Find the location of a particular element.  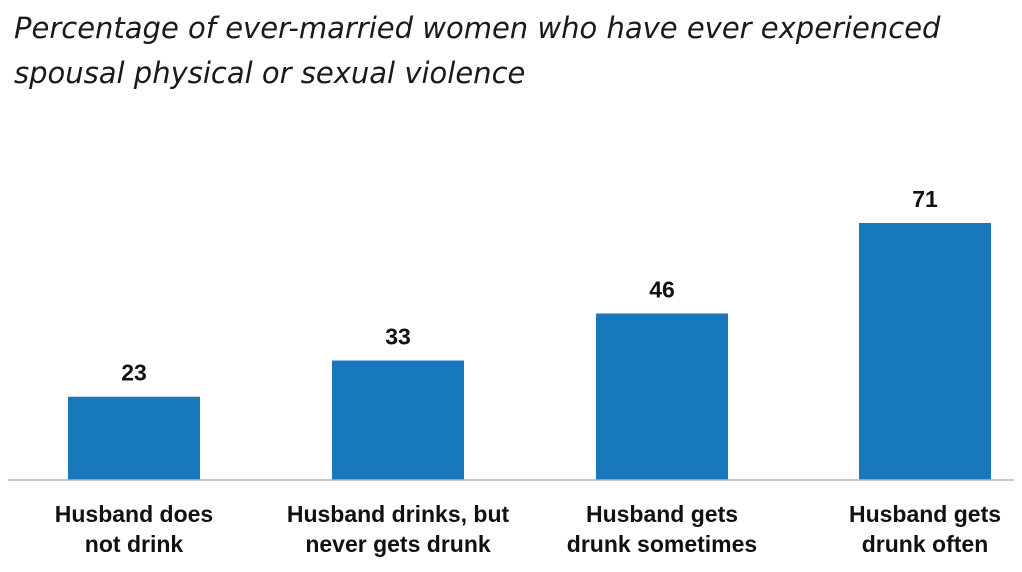

chart-title-line-2: spousal physical or sexual violence is located at coordinates (270, 73).